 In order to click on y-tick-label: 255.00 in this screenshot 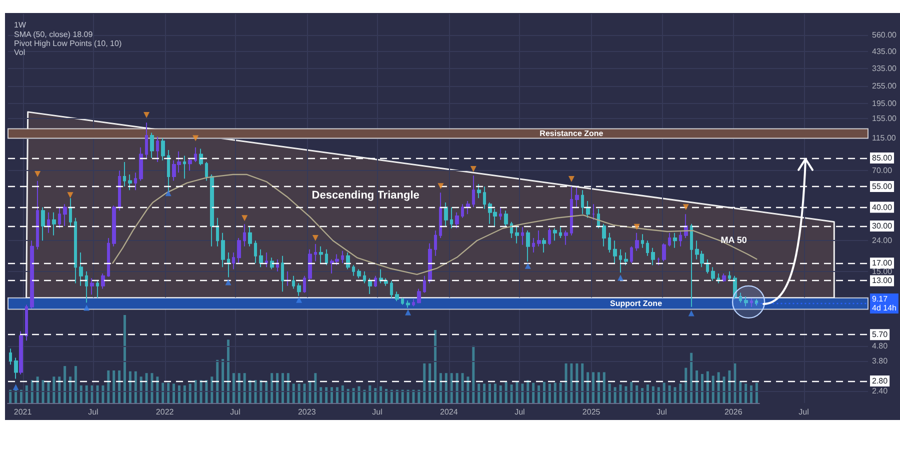, I will do `click(885, 86)`.